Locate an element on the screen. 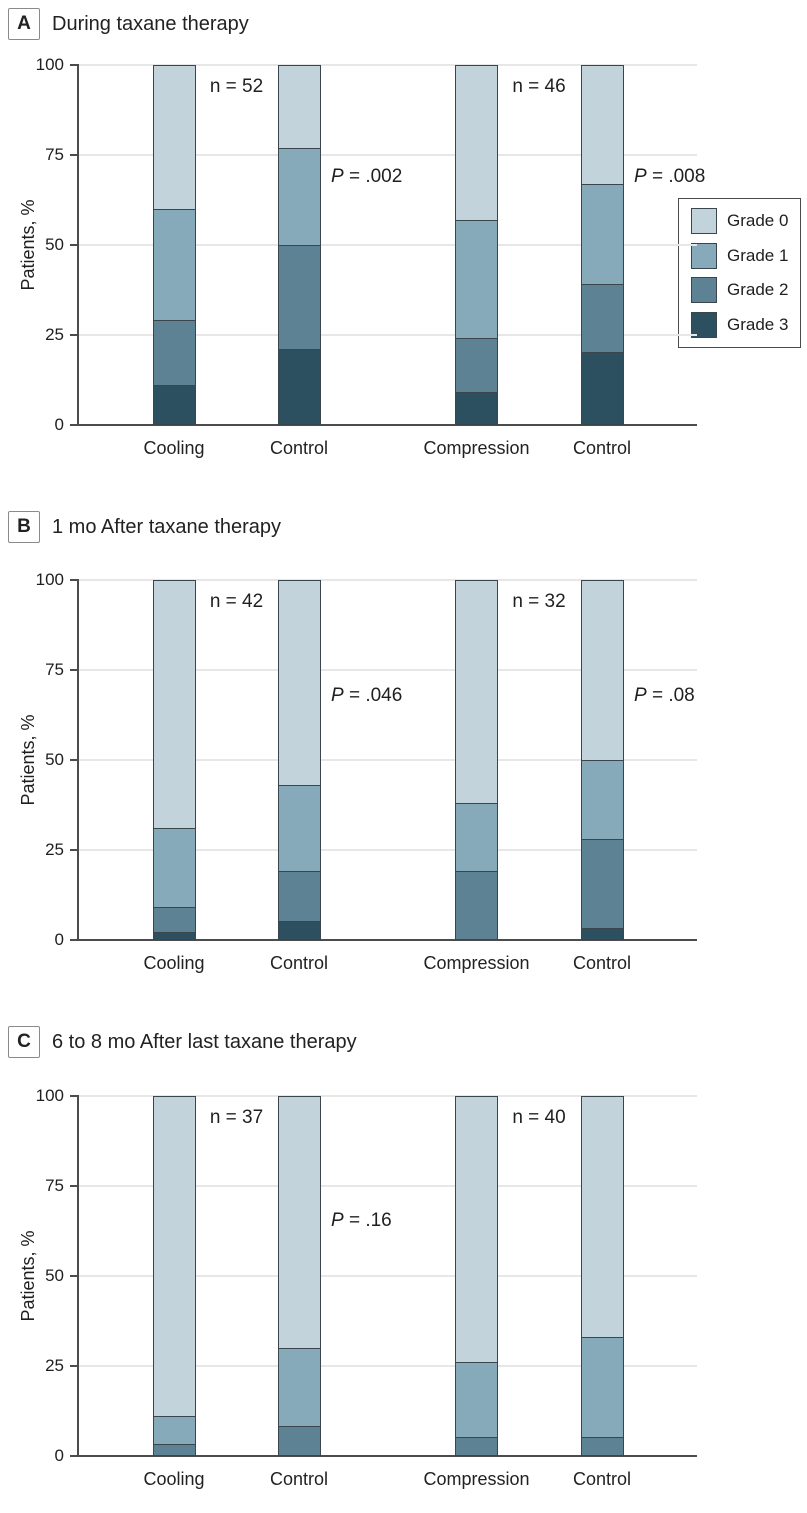  p-value-label: P = .046 is located at coordinates (367, 695).